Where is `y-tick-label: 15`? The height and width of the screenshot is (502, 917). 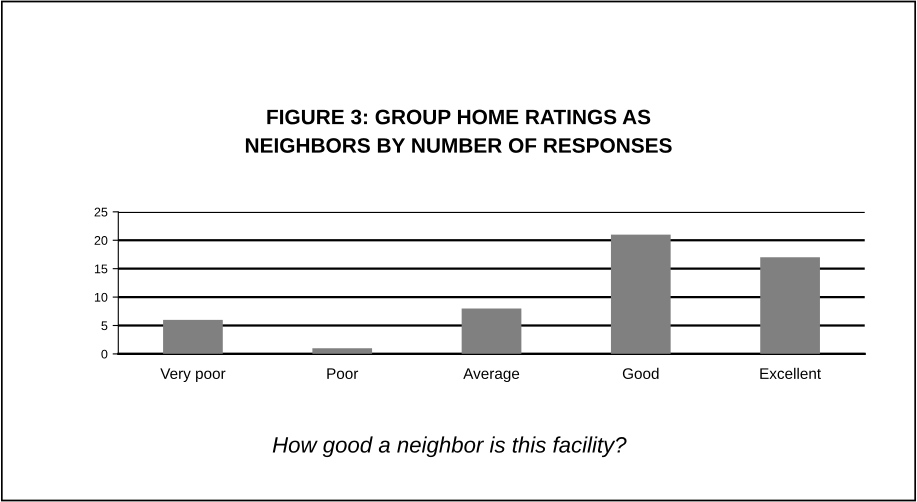 y-tick-label: 15 is located at coordinates (101, 269).